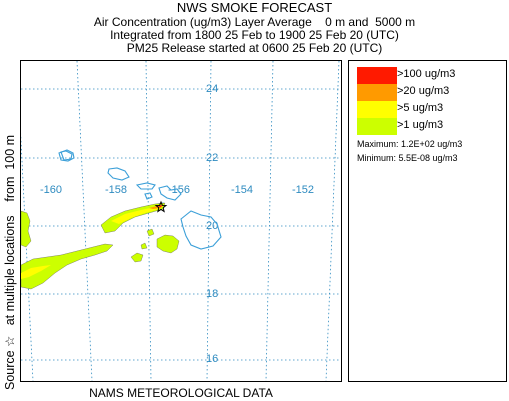 The height and width of the screenshot is (401, 509). What do you see at coordinates (420, 125) in the screenshot?
I see `legend-label-1: >1 ug/m3` at bounding box center [420, 125].